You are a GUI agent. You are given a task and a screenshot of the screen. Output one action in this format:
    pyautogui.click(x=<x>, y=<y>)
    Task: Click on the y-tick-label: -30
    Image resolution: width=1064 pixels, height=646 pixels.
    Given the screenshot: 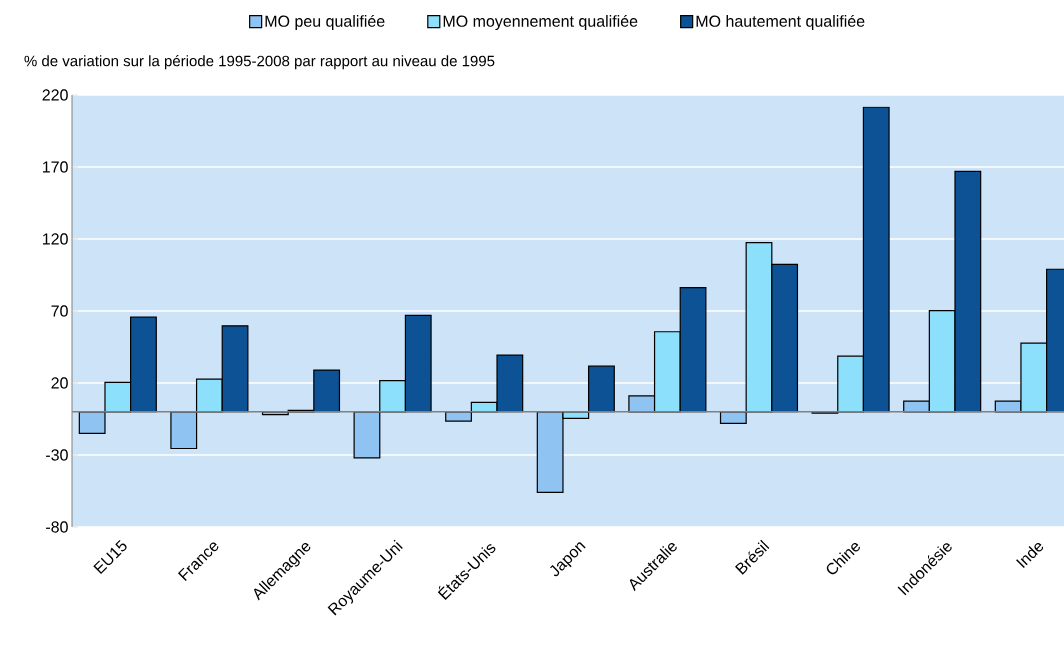 What is the action you would take?
    pyautogui.click(x=57, y=455)
    